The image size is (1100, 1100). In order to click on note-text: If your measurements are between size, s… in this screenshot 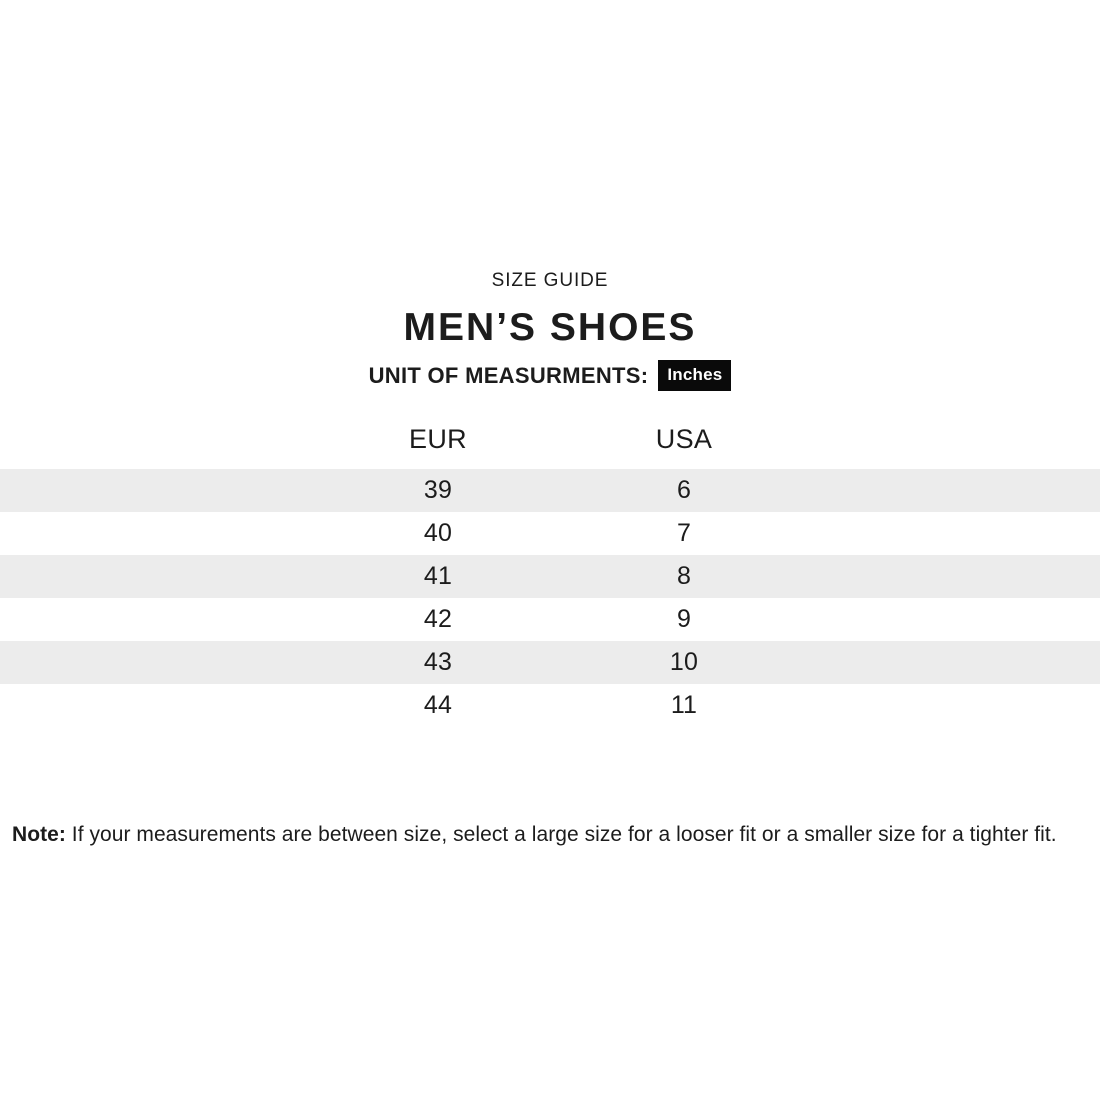, I will do `click(561, 834)`.